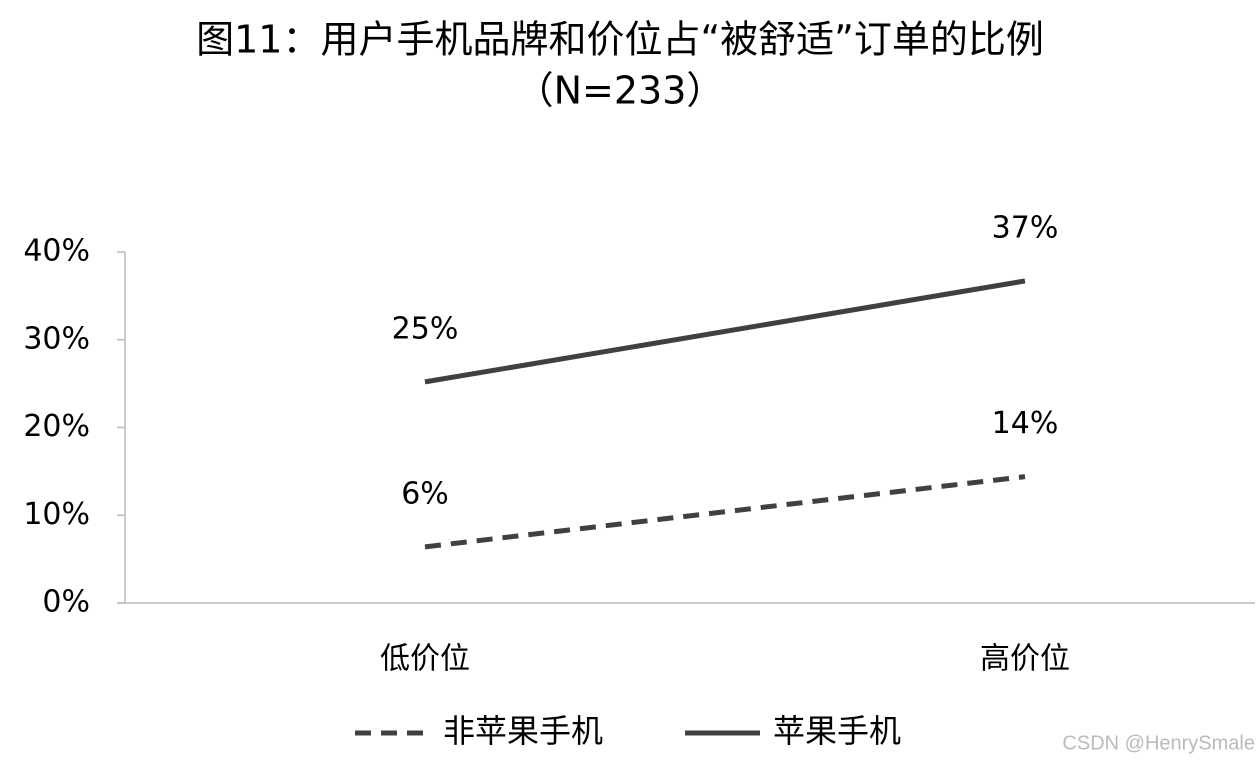  I want to click on y-tick-label: 30%, so click(56, 338).